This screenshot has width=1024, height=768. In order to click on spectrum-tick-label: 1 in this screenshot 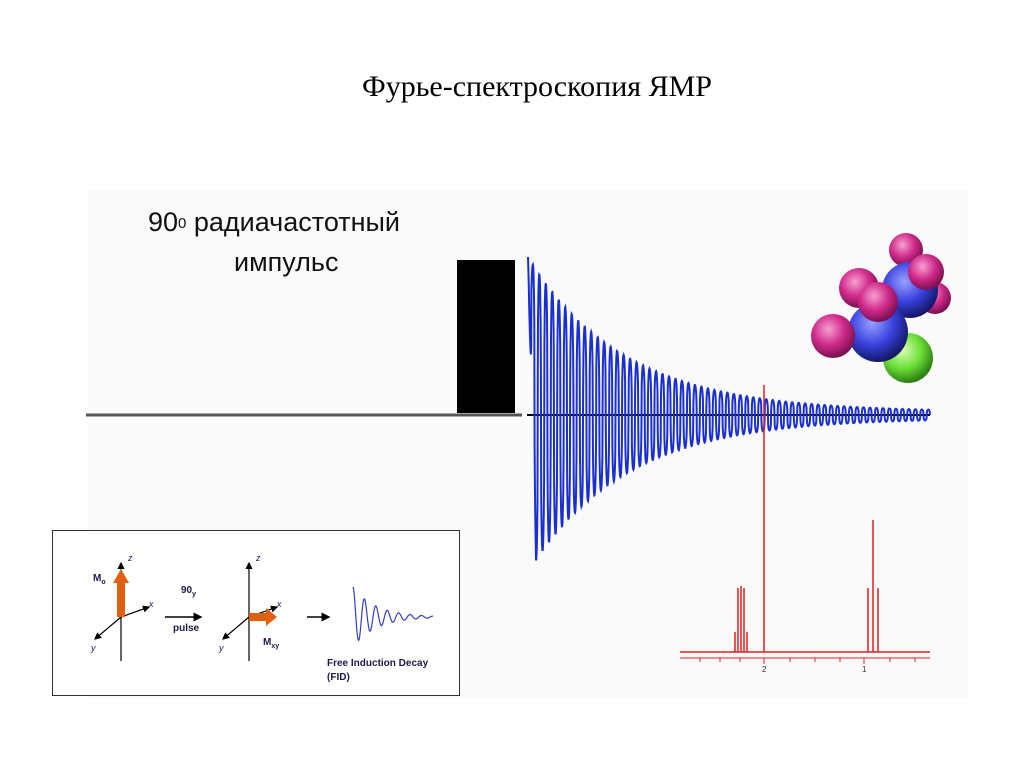, I will do `click(864, 669)`.